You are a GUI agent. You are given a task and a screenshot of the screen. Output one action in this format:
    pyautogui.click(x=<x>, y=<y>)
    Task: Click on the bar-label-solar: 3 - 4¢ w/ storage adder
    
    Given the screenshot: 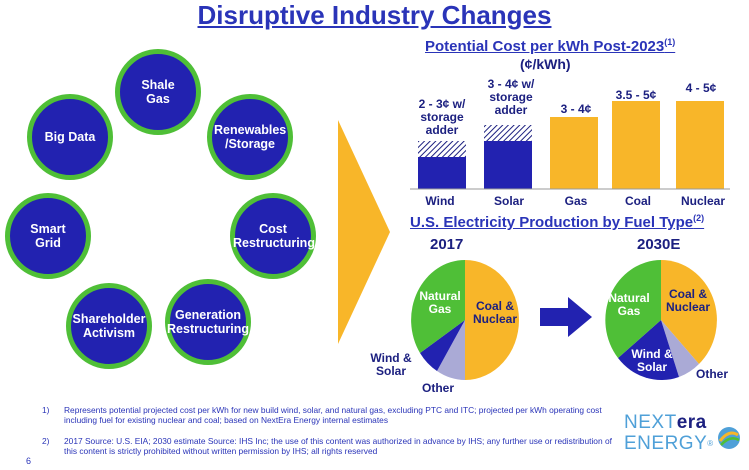 What is the action you would take?
    pyautogui.click(x=511, y=97)
    